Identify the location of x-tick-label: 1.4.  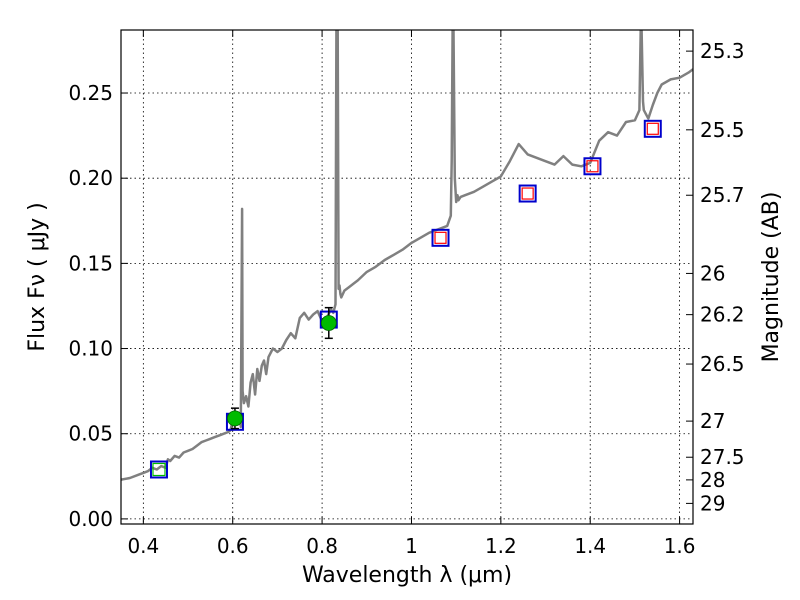
(590, 546).